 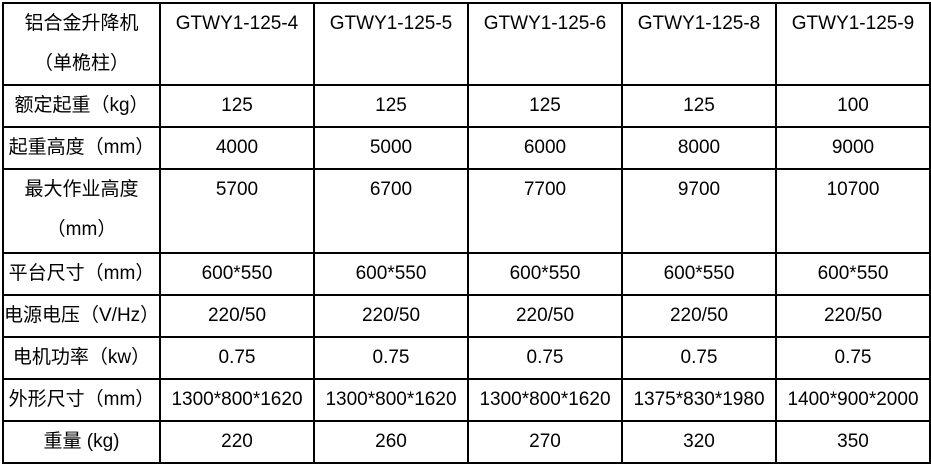 What do you see at coordinates (699, 211) in the screenshot?
I see `value-cell: 9700` at bounding box center [699, 211].